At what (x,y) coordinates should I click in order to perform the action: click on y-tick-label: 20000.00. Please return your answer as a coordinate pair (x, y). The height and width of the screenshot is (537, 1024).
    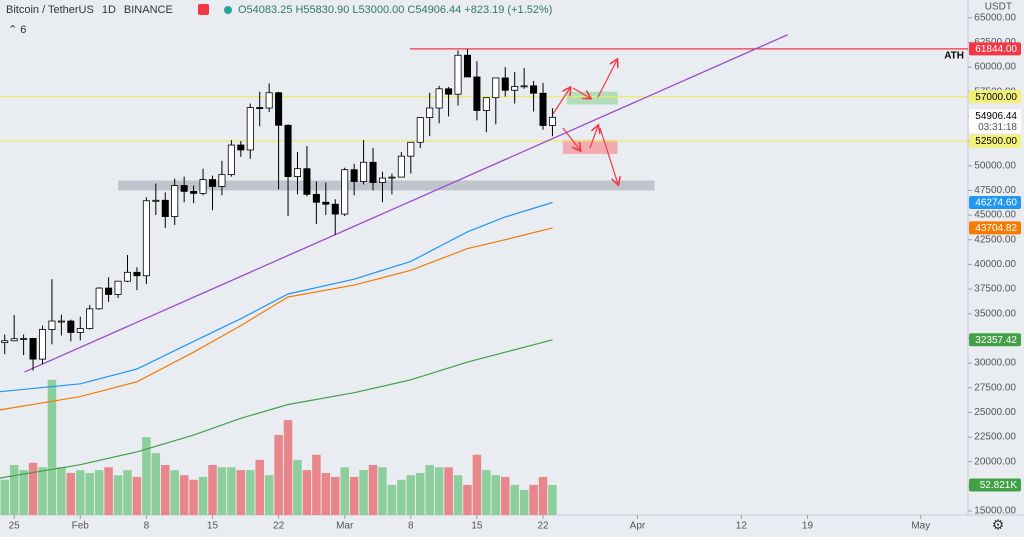
    Looking at the image, I should click on (995, 461).